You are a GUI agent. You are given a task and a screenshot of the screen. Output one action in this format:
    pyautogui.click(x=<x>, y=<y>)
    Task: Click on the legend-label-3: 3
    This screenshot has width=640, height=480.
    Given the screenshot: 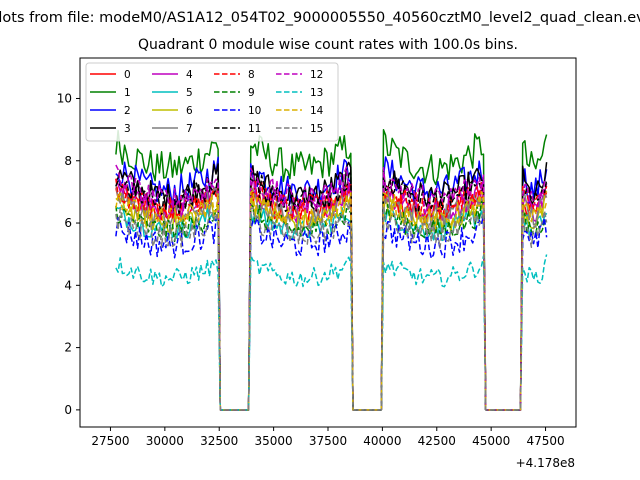 What is the action you would take?
    pyautogui.click(x=127, y=129)
    